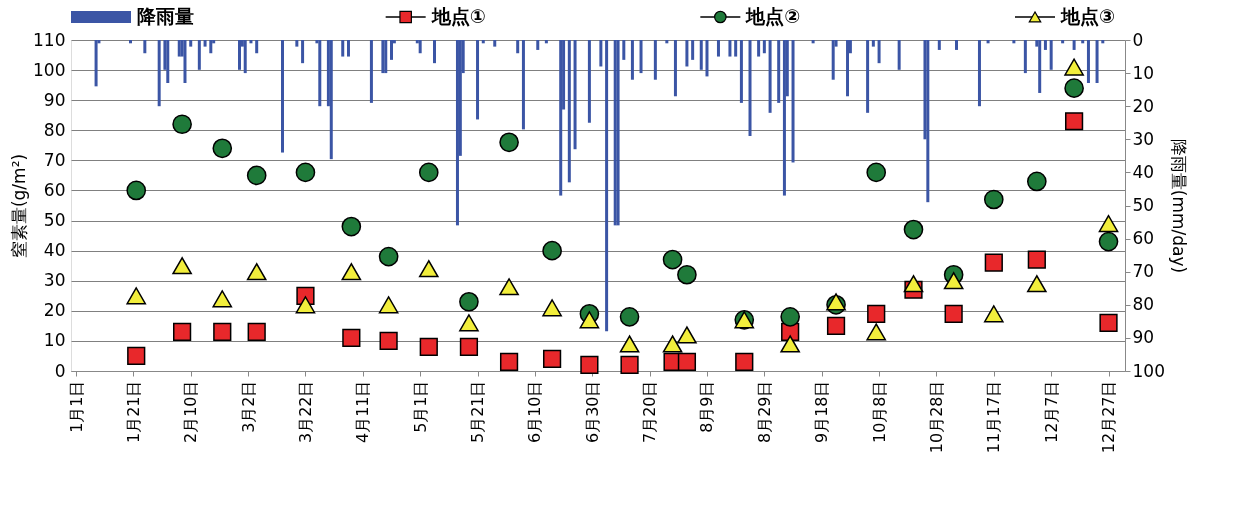  Describe the element at coordinates (1143, 105) in the screenshot. I see `y2-tick-label: 20` at that location.